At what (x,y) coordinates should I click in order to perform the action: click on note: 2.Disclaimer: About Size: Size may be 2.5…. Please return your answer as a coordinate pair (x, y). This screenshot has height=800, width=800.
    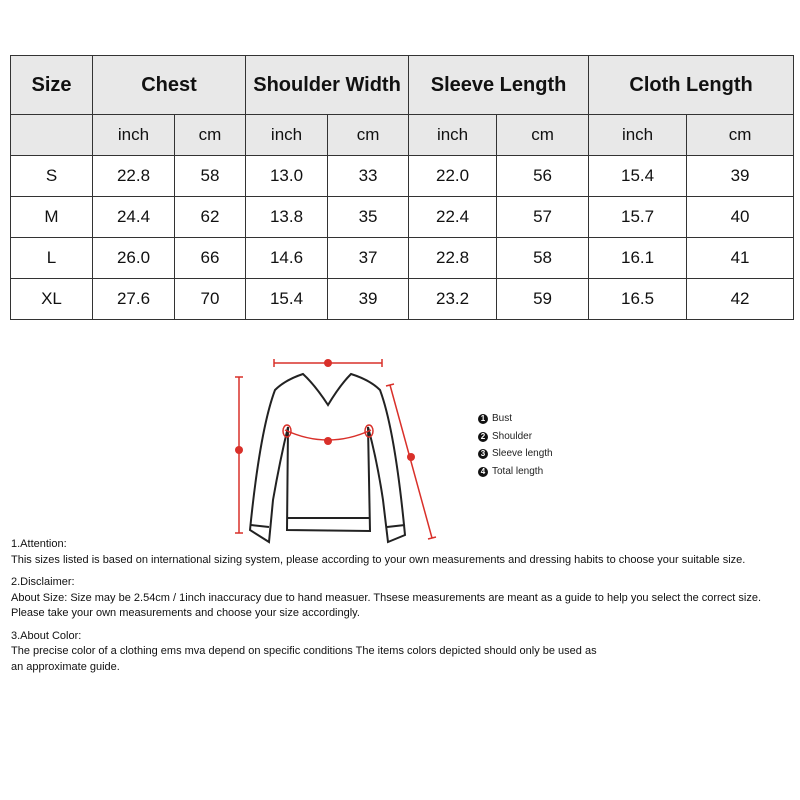
    Looking at the image, I should click on (386, 598).